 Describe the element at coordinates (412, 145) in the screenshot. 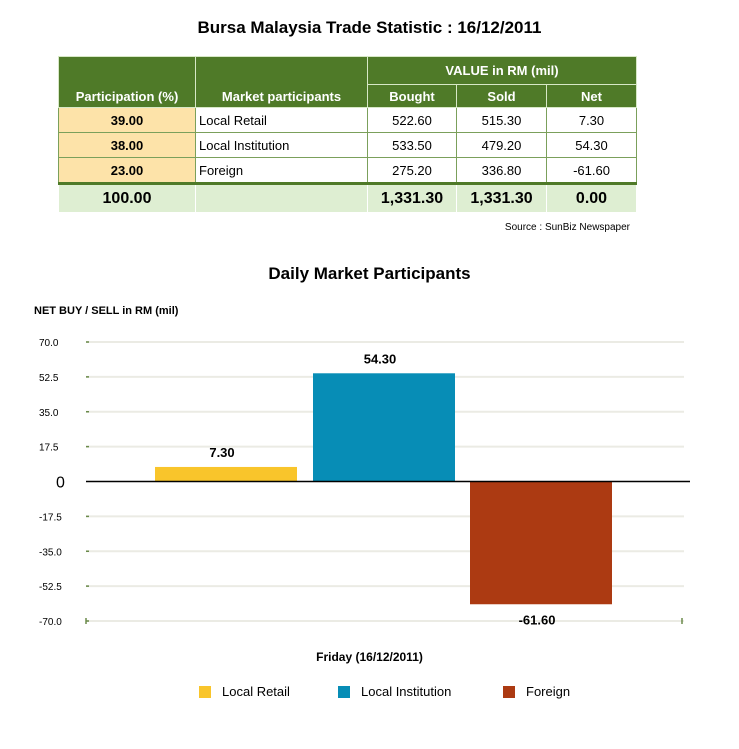

I see `bought-cell: 533.50` at that location.